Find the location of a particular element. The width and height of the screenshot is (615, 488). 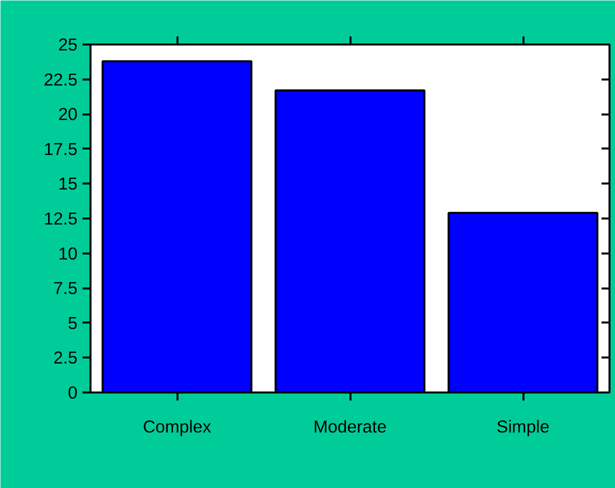

x-tick-label: Simple is located at coordinates (523, 426).